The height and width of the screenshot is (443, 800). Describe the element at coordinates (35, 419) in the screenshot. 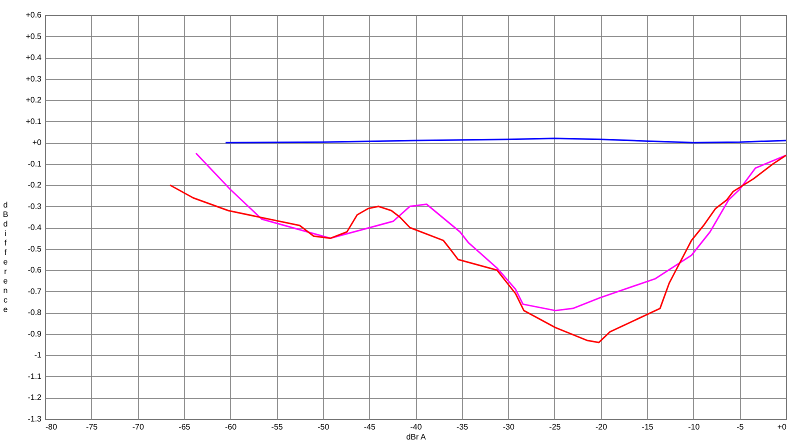

I see `y-tick-label: -1.3` at that location.